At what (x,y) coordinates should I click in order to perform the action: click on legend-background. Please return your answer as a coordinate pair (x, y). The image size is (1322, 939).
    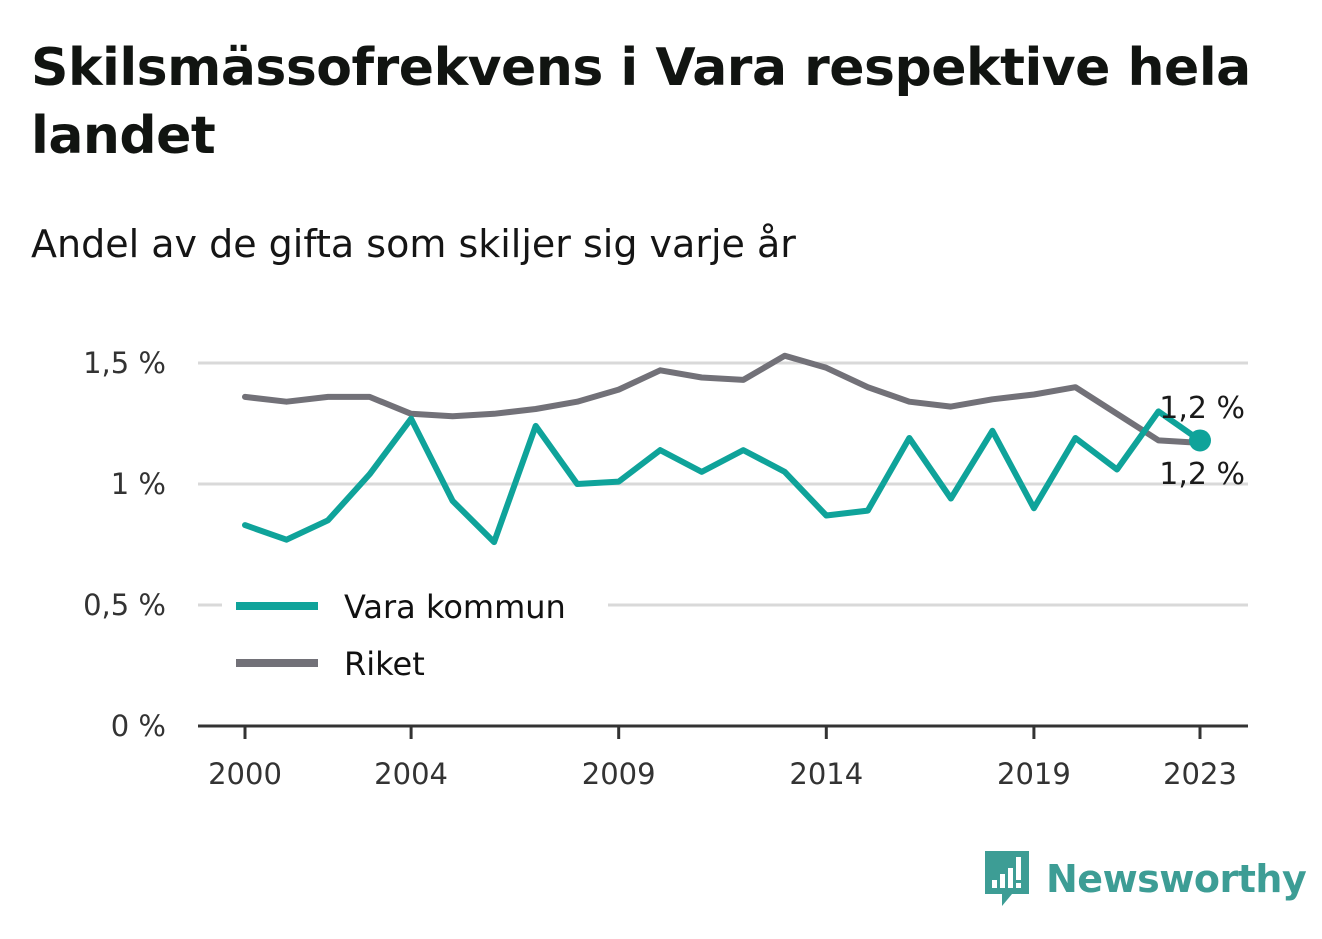
    Looking at the image, I should click on (415, 639).